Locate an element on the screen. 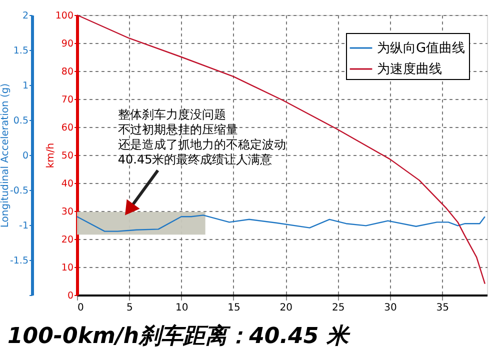  legend-label: 为速度曲线 is located at coordinates (409, 69).